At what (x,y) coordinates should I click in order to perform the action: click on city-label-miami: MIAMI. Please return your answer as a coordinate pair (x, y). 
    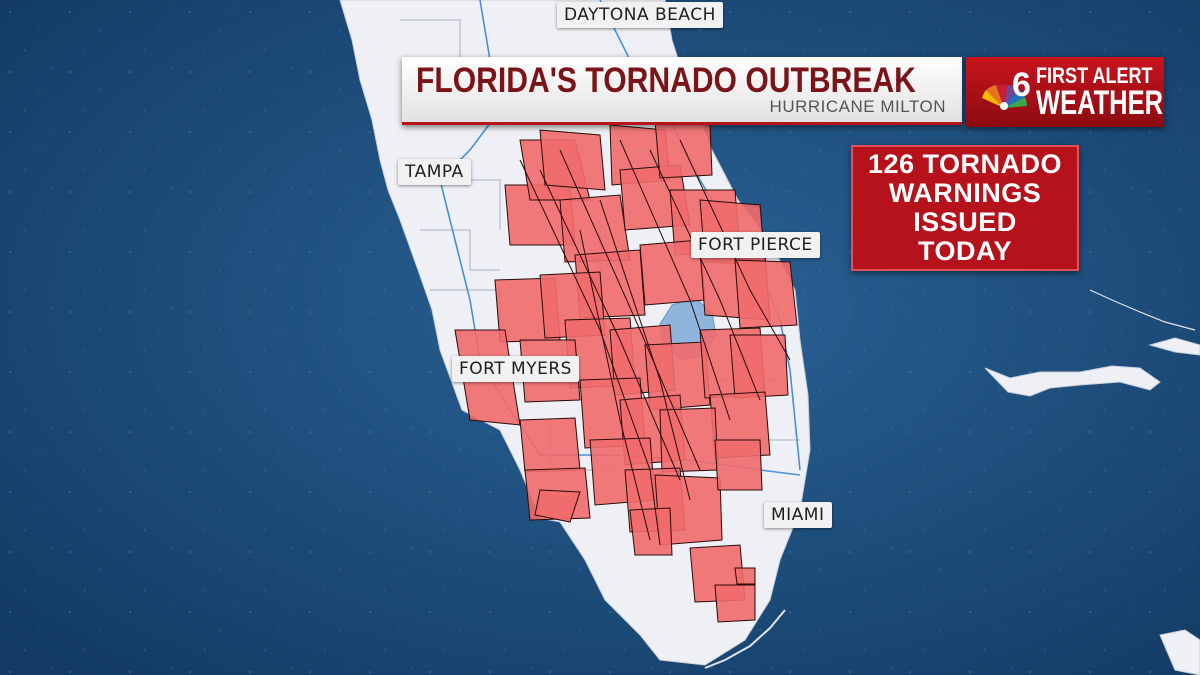
    Looking at the image, I should click on (798, 515).